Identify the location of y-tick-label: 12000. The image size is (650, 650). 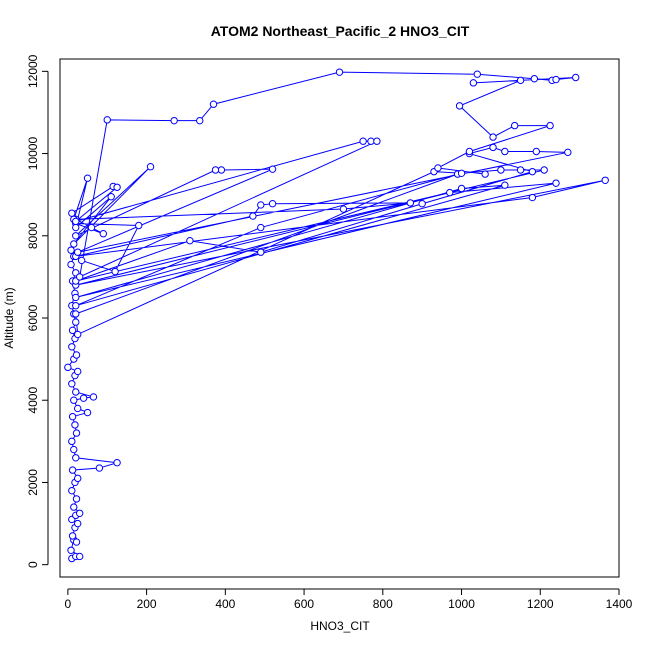
(33, 71).